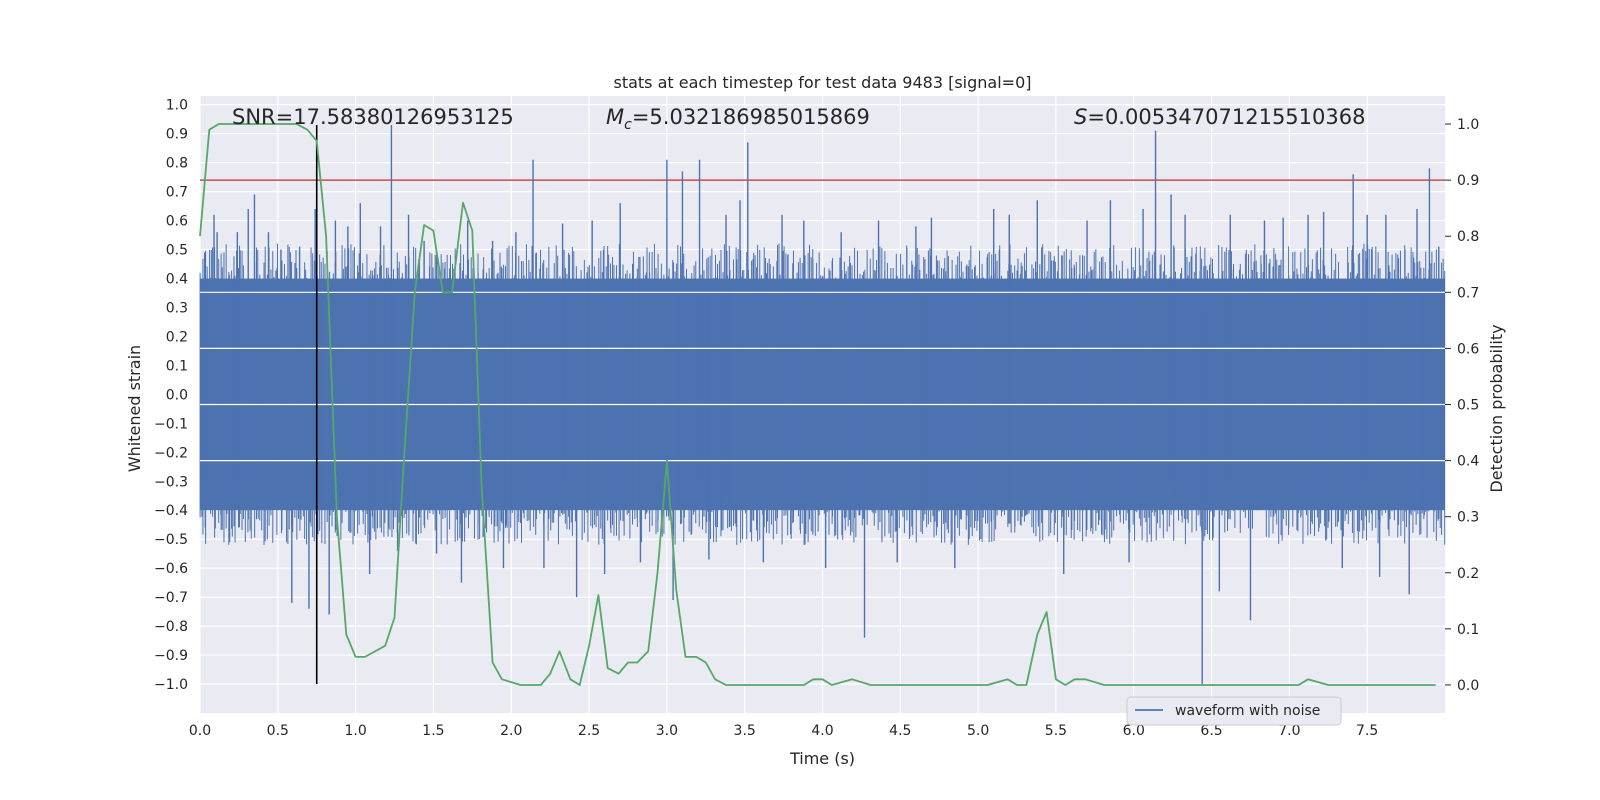 The width and height of the screenshot is (1600, 800). What do you see at coordinates (177, 222) in the screenshot?
I see `y-left-tick-label: 0.6` at bounding box center [177, 222].